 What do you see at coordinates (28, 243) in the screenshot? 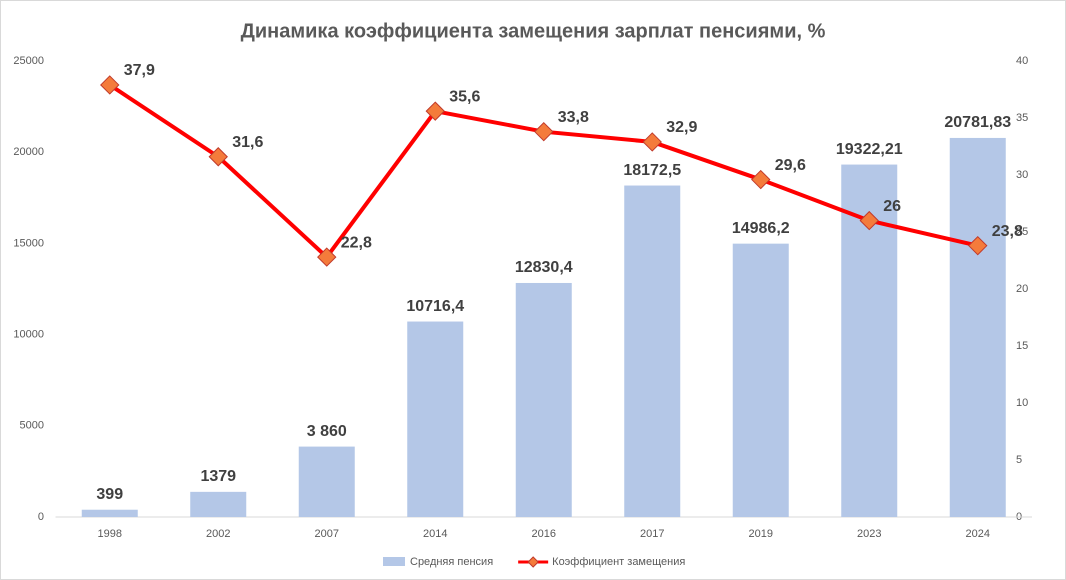
I see `y-tick-label: 15000` at bounding box center [28, 243].